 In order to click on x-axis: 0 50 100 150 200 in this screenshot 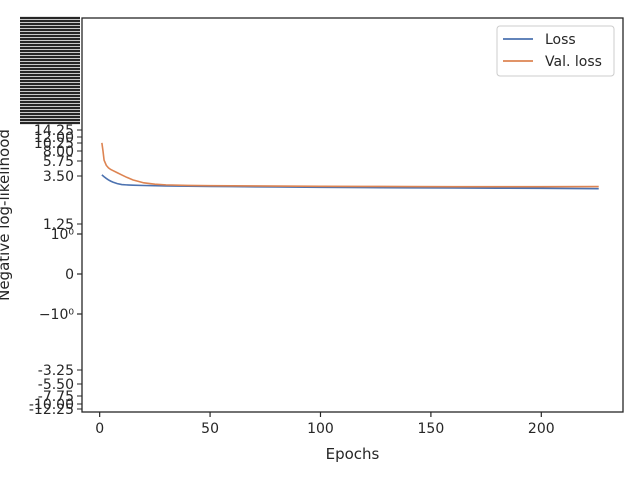, I will do `click(325, 424)`.